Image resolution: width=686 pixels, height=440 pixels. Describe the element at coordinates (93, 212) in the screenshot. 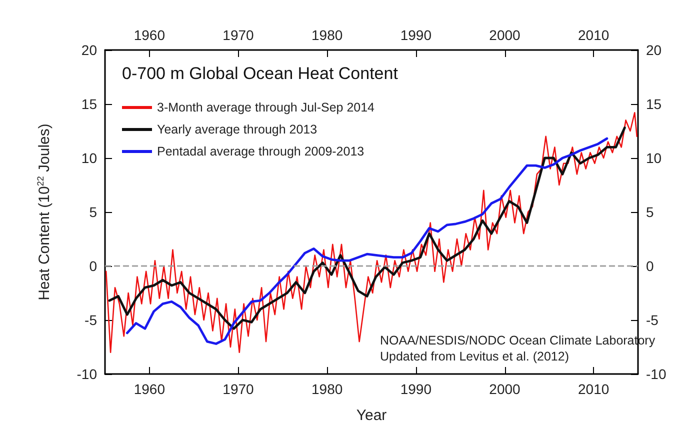

I see `y-tick-label: 5` at that location.